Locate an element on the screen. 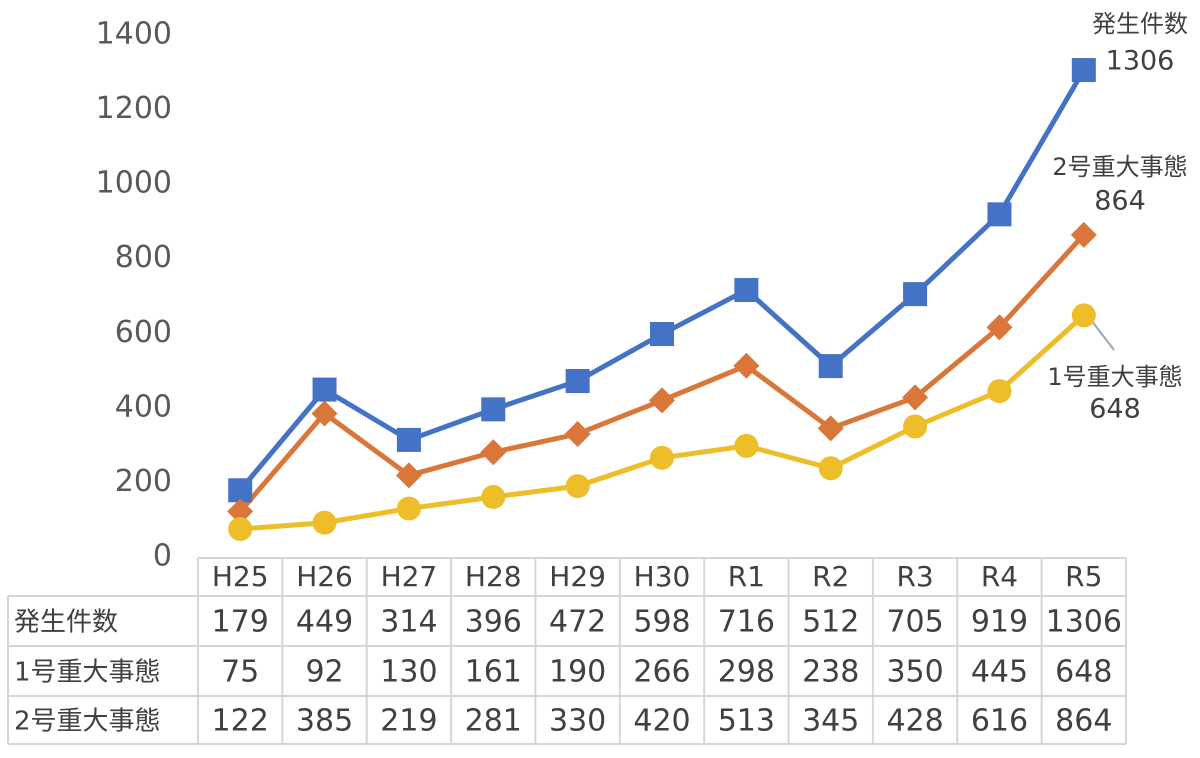 The width and height of the screenshot is (1200, 758). x-tick-label: H26 is located at coordinates (324, 576).